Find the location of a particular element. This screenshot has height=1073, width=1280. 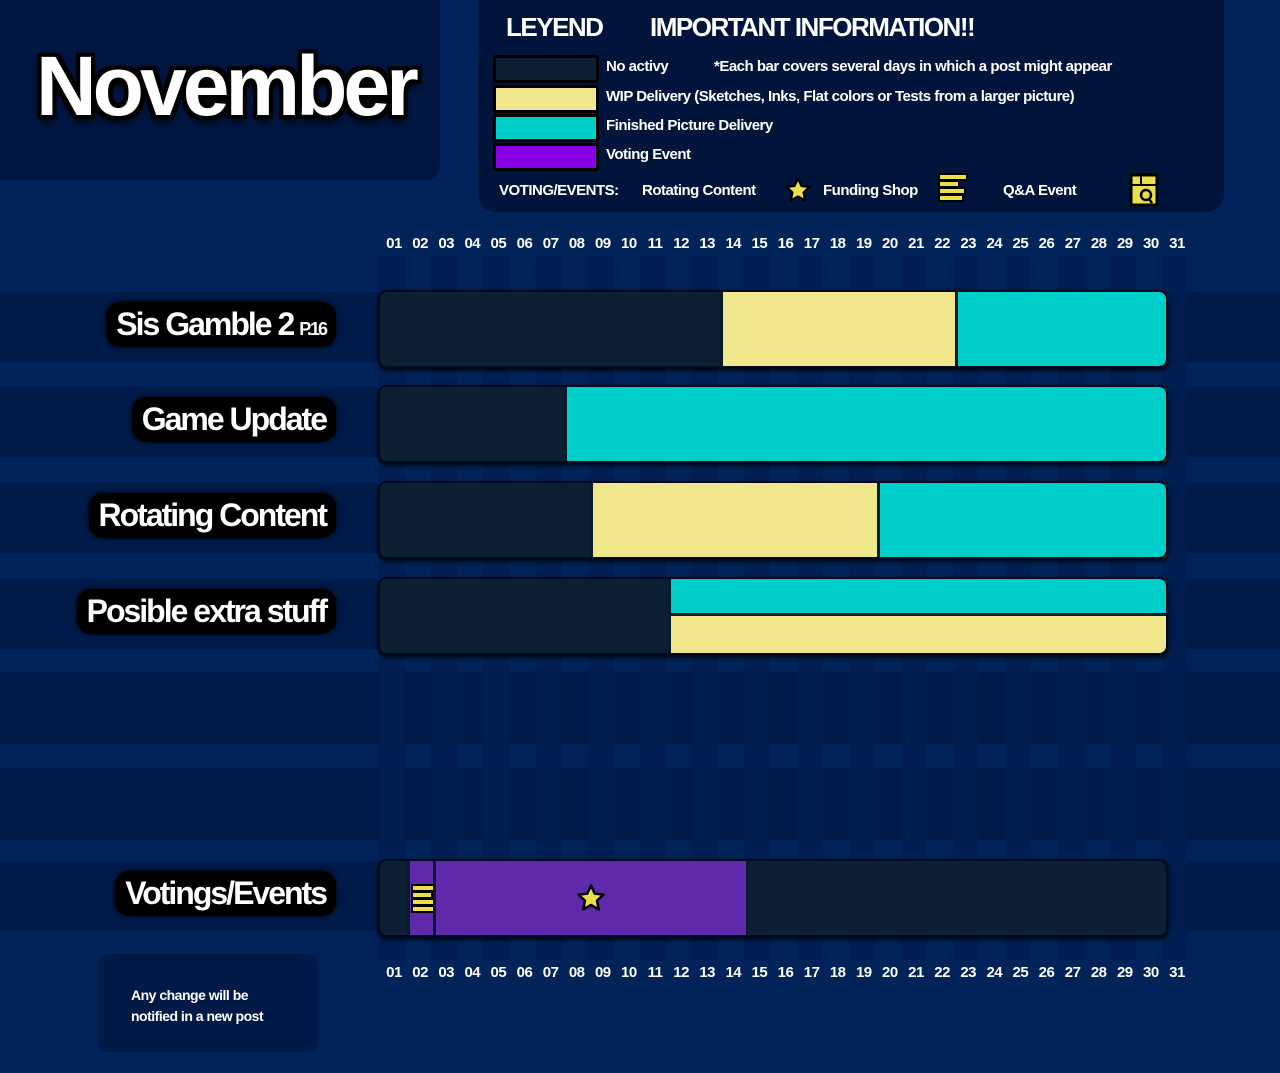

footer-note-line: Any change will be is located at coordinates (190, 995).